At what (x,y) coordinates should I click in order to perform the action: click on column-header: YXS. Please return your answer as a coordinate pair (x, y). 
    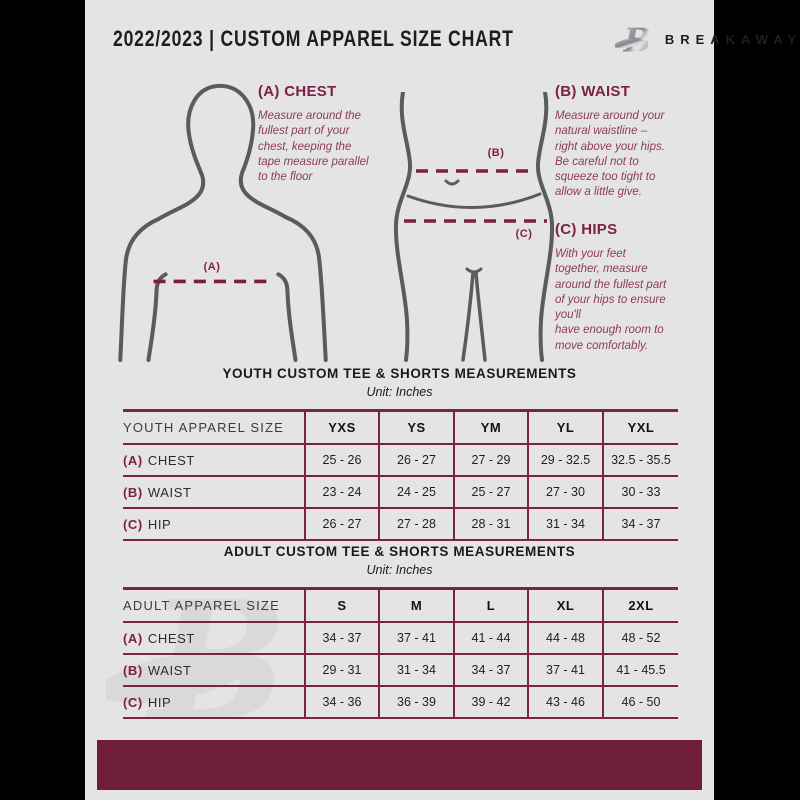
    Looking at the image, I should click on (341, 427).